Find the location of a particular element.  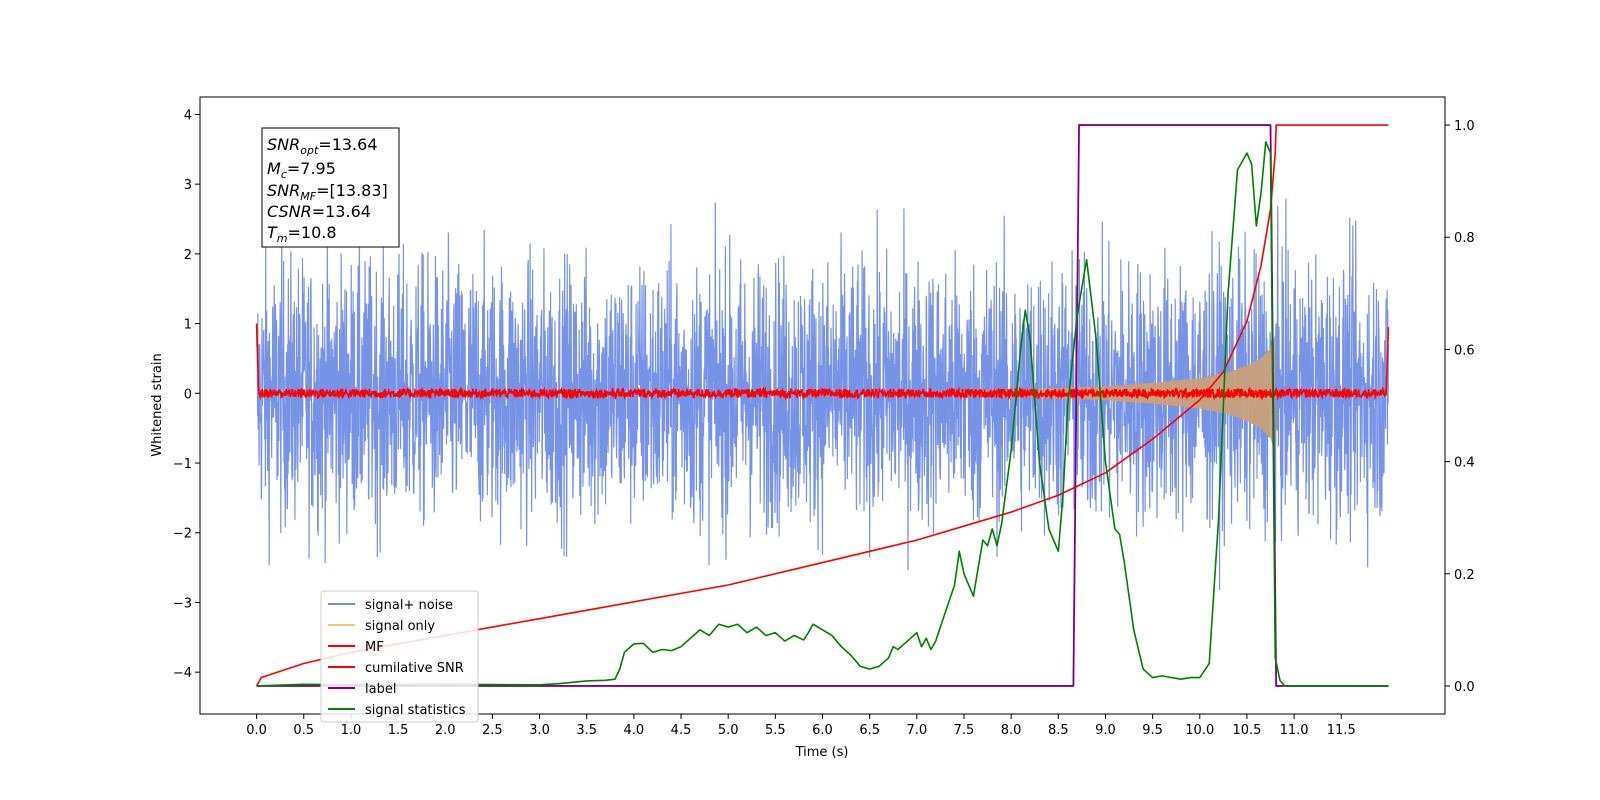

x-tick-label: 6.5 is located at coordinates (869, 730).